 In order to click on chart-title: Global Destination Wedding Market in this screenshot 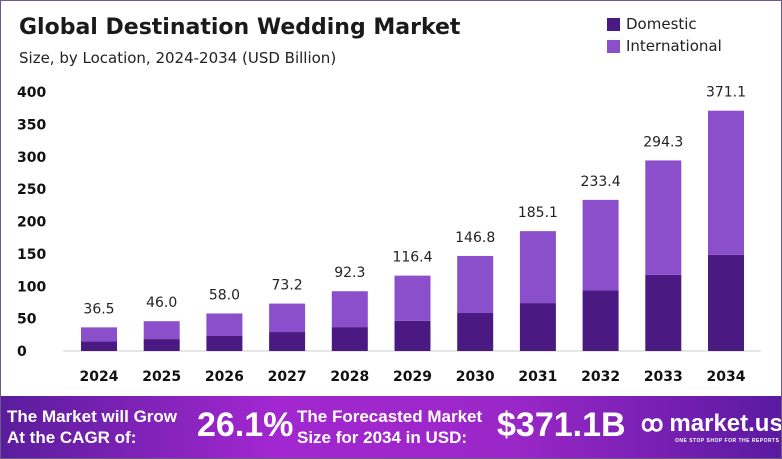, I will do `click(240, 27)`.